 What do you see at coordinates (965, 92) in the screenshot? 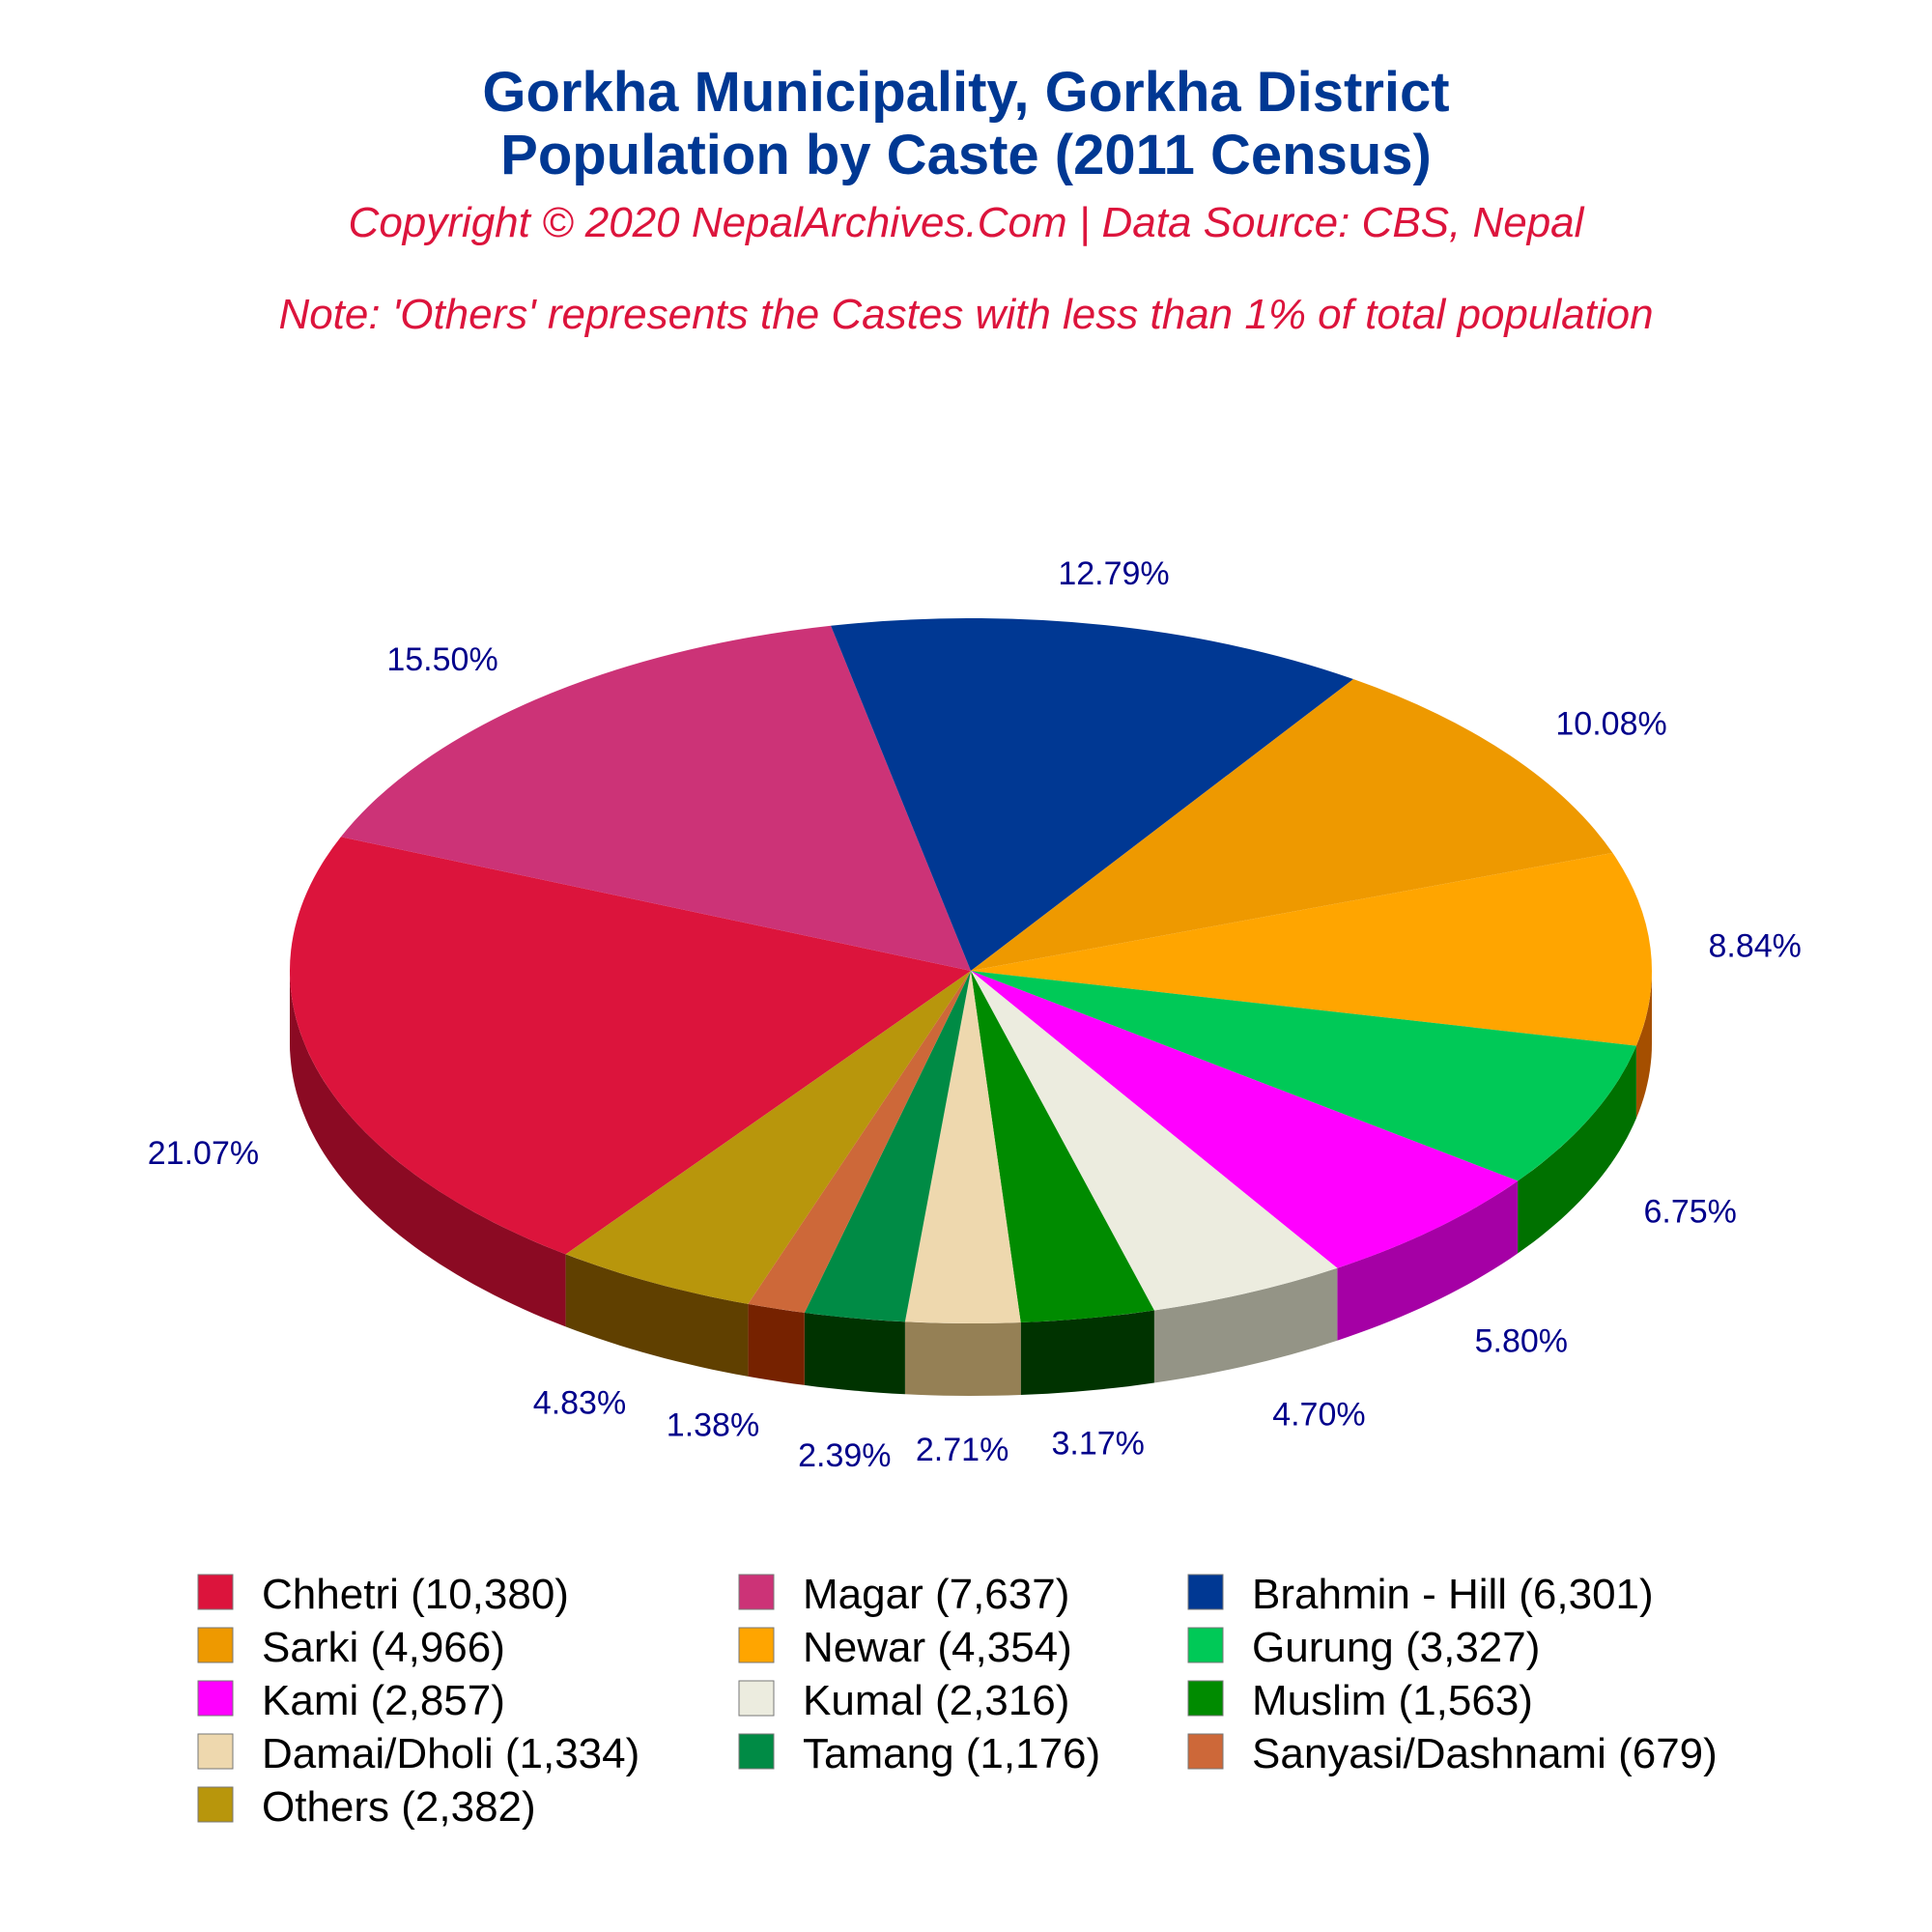
I see `chart-title-line1: Gorkha Municipality, Gorkha District` at bounding box center [965, 92].